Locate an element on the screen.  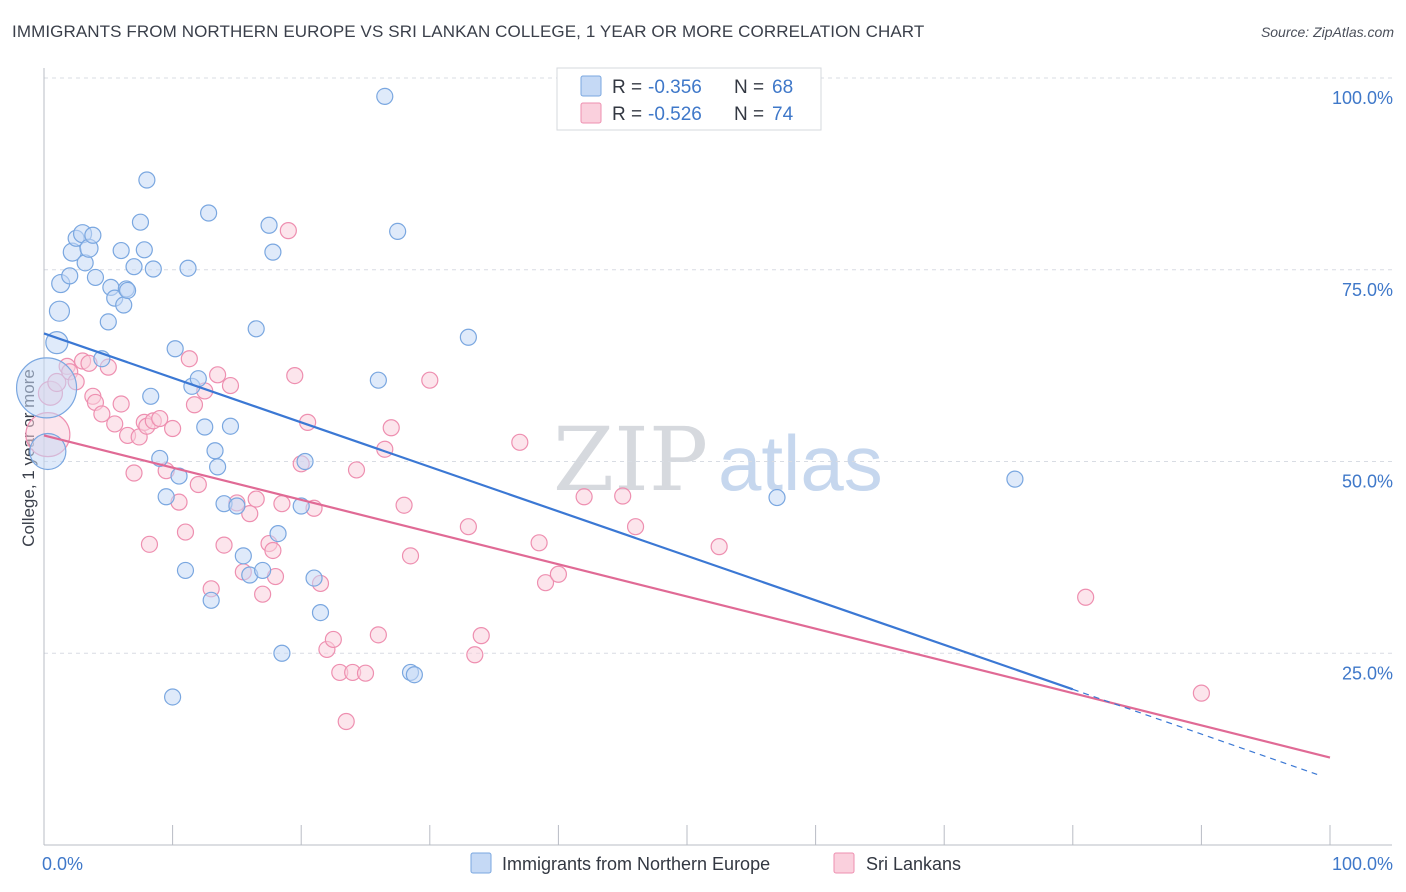
legend-swatch-pink is located at coordinates (591, 113).